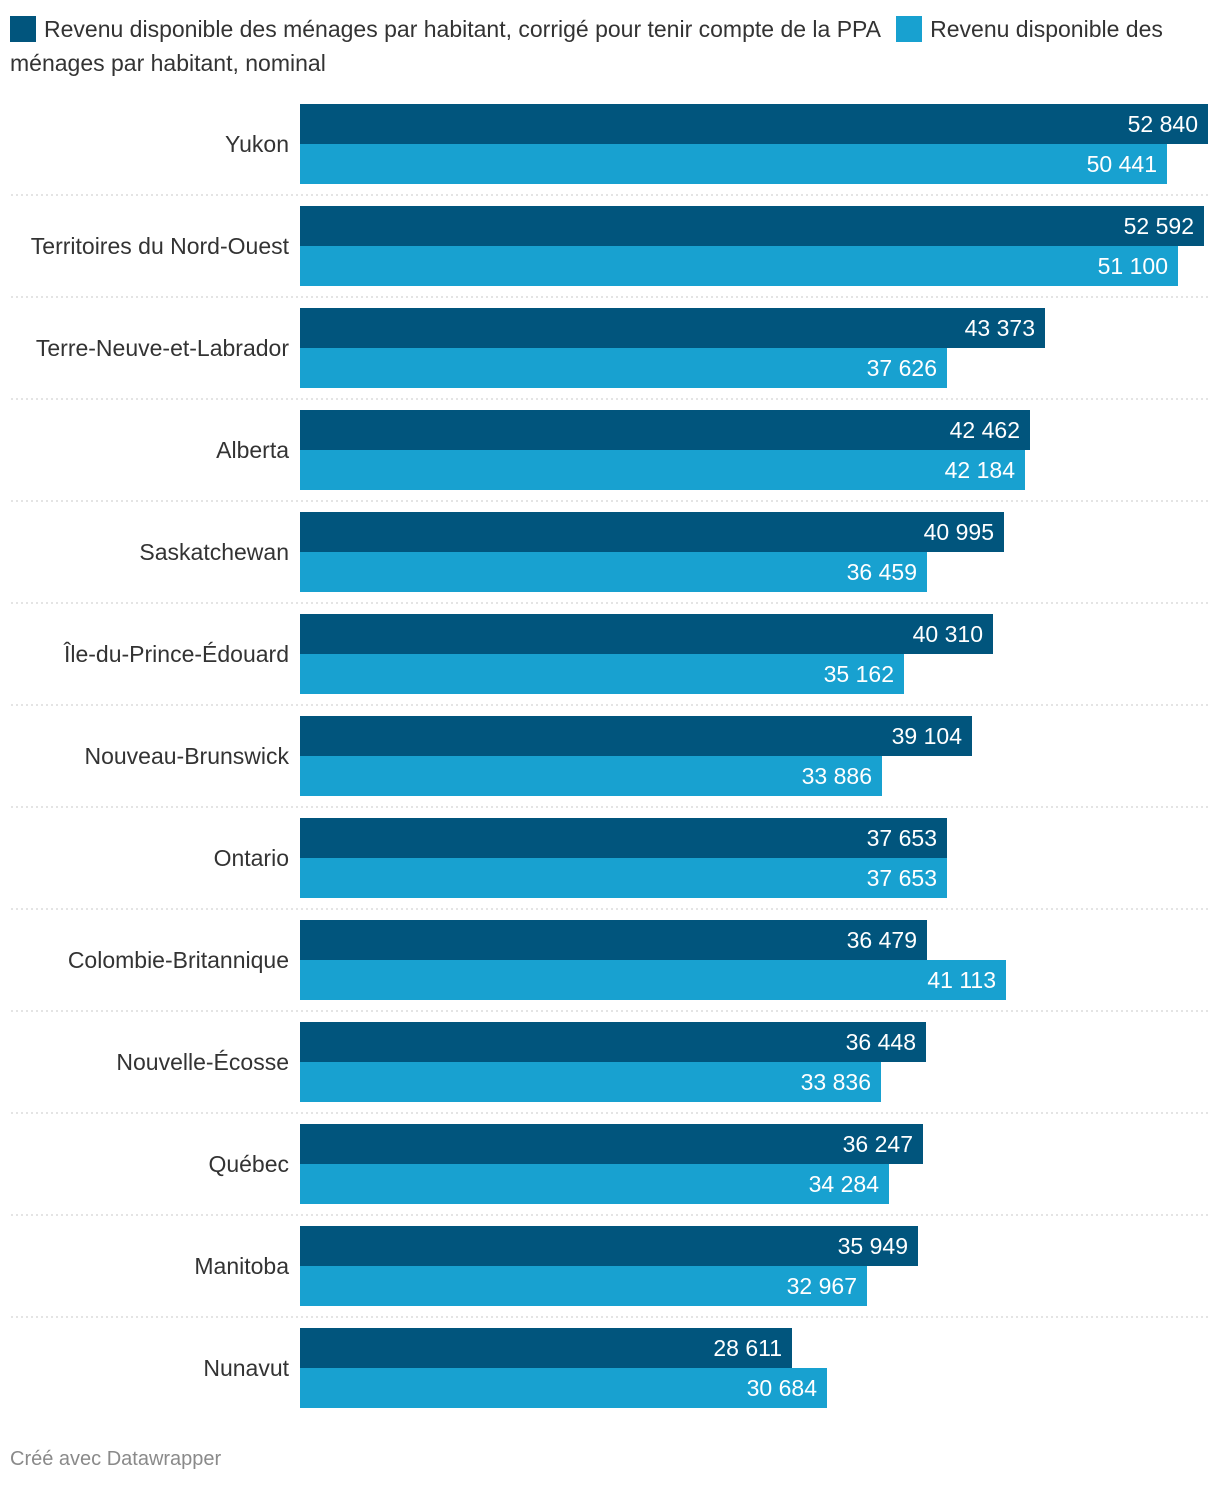 The image size is (1220, 1486). What do you see at coordinates (257, 144) in the screenshot?
I see `category-label: Yukon` at bounding box center [257, 144].